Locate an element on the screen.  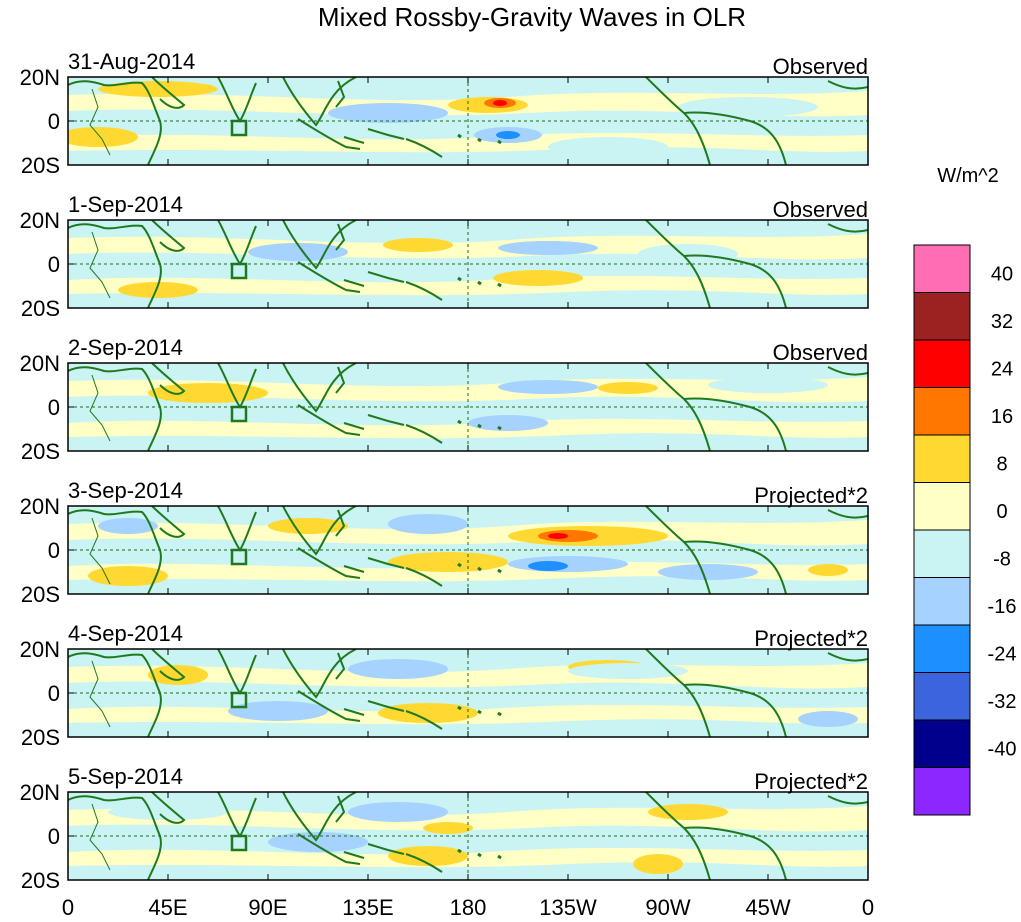
map-panel: 1-Sep-2014 Observed 20N 0 20S is located at coordinates (444, 256).